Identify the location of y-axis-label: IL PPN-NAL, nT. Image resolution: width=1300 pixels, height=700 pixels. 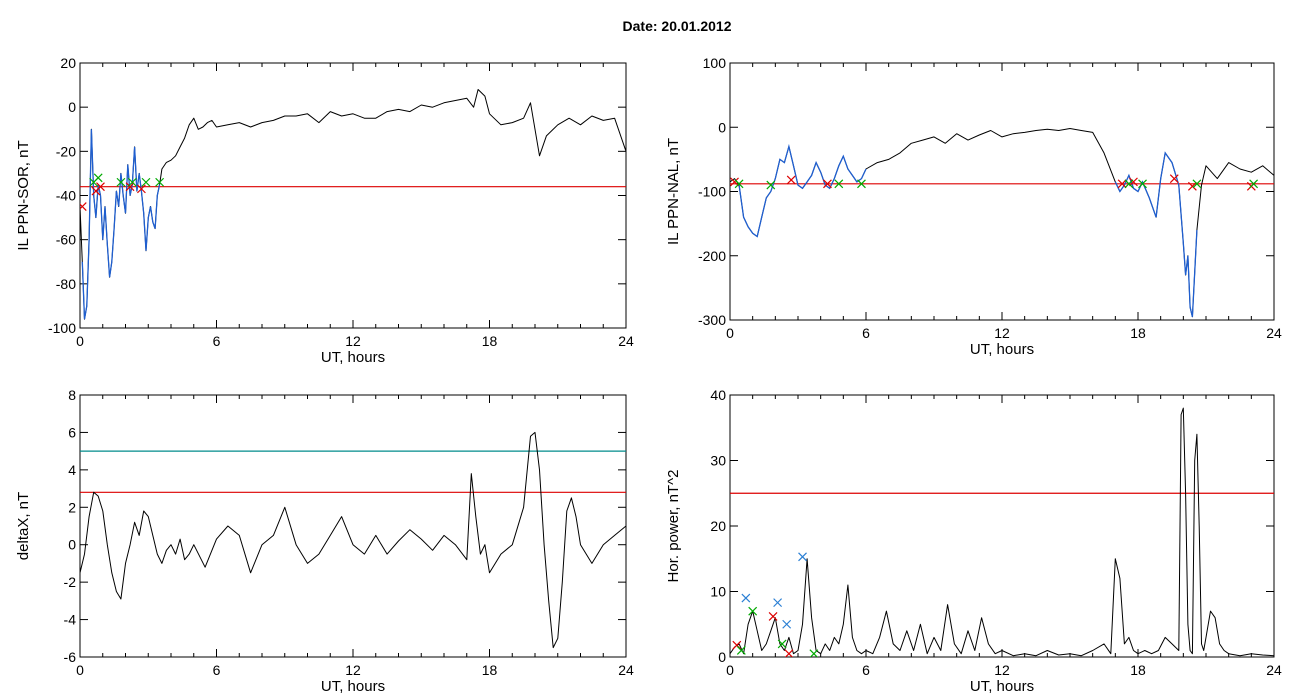
(673, 191).